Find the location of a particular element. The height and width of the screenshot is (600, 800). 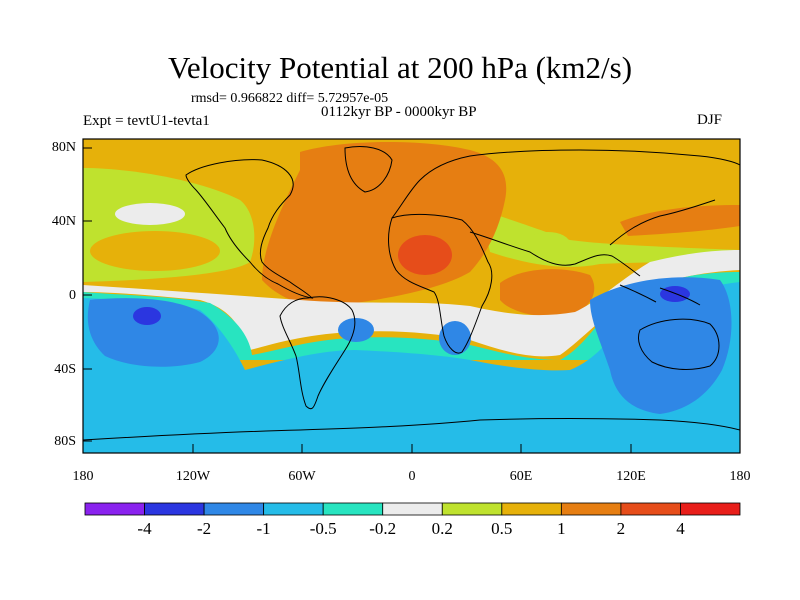

colorbar-label: 1 is located at coordinates (561, 528).